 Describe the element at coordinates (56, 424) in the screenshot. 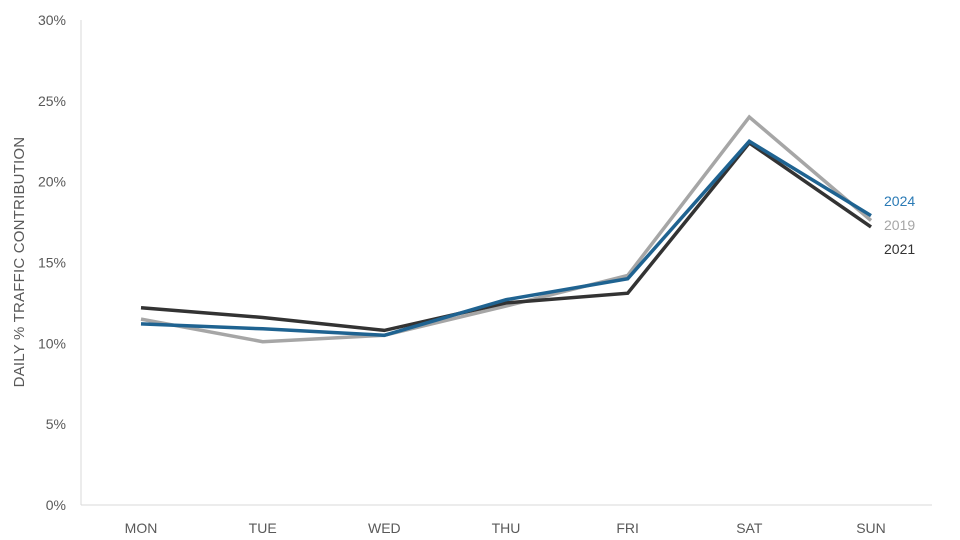

I see `y-tick-label: 5%` at that location.